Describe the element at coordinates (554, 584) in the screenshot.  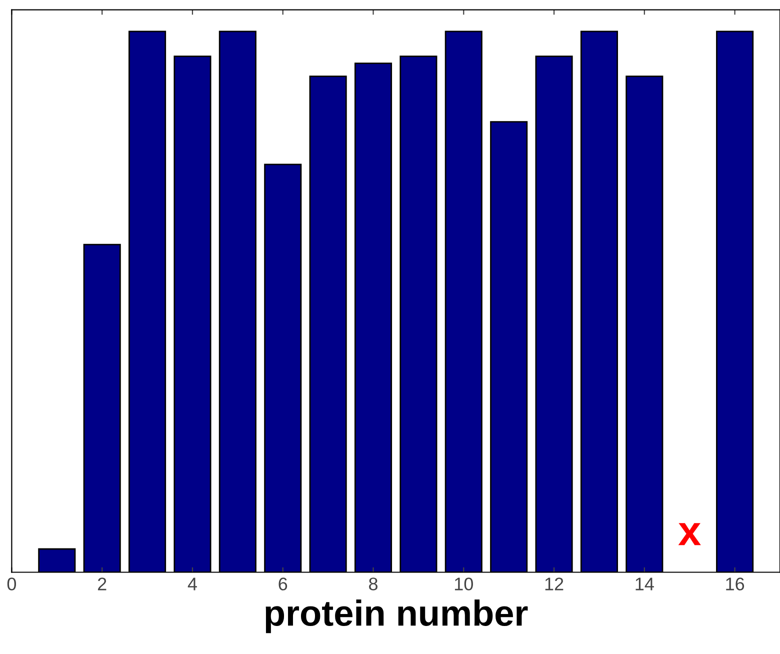
I see `x-tick-label: 12` at that location.